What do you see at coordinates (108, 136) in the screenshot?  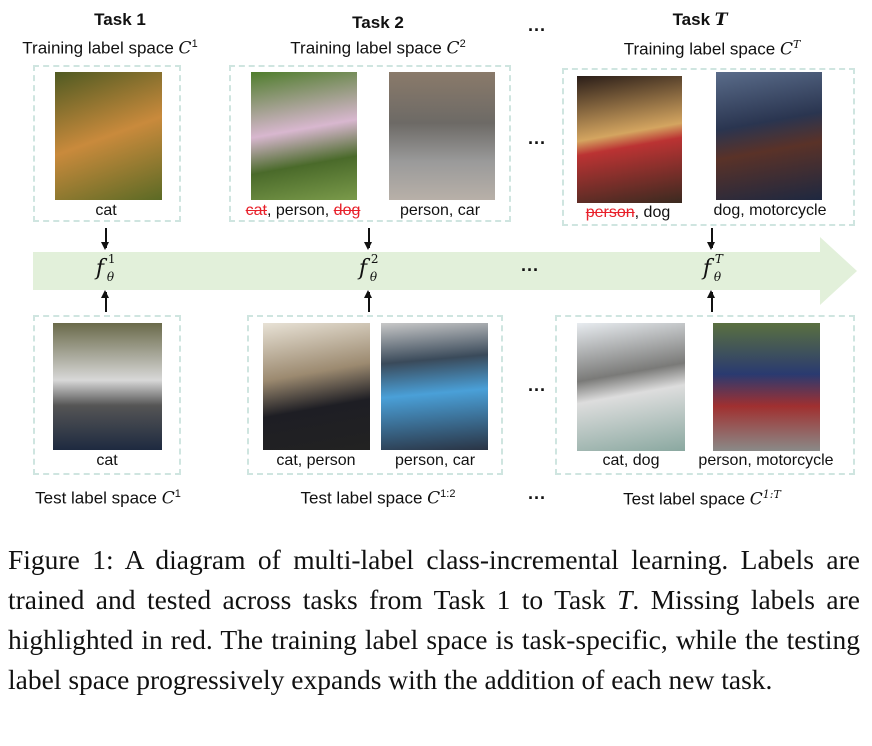 I see `cat-photo` at bounding box center [108, 136].